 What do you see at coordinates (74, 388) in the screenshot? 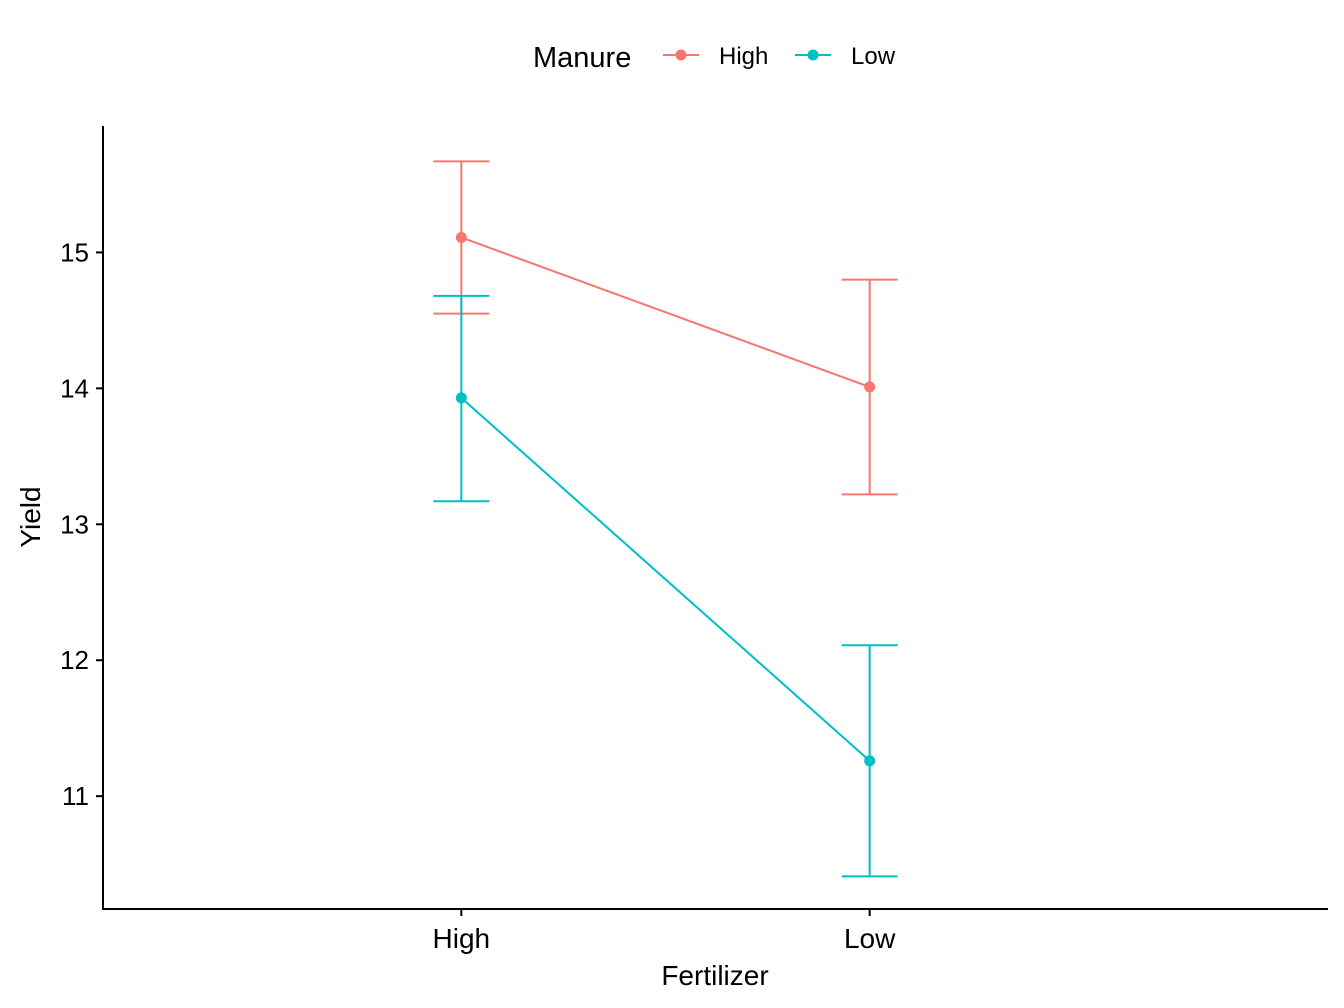
I see `y-tick-label: 14` at bounding box center [74, 388].